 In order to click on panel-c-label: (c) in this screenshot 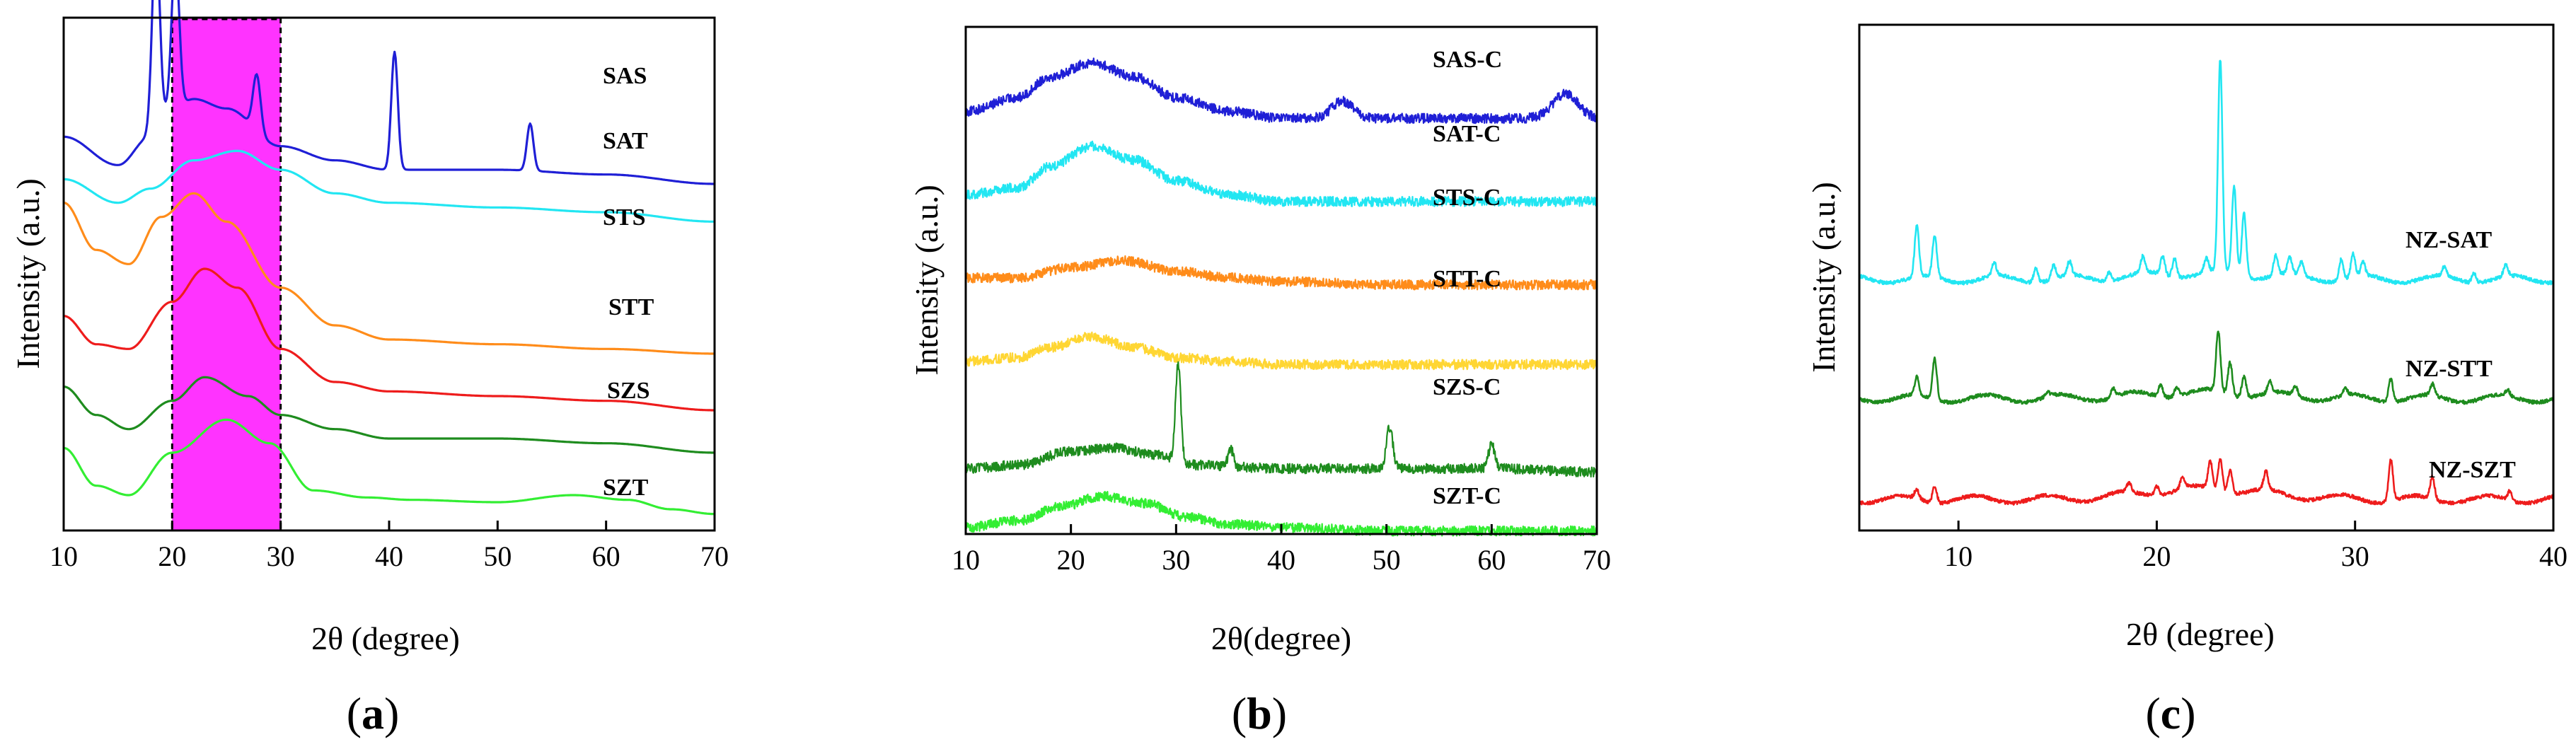, I will do `click(2170, 713)`.